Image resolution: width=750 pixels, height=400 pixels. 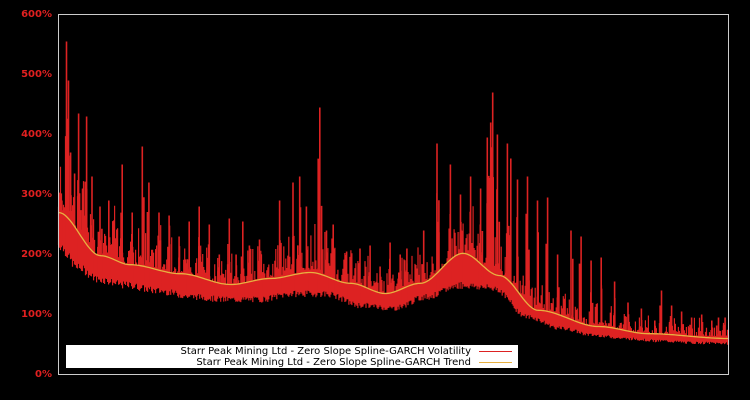 I want to click on legend-swatch-gold-line-icon, so click(x=495, y=362).